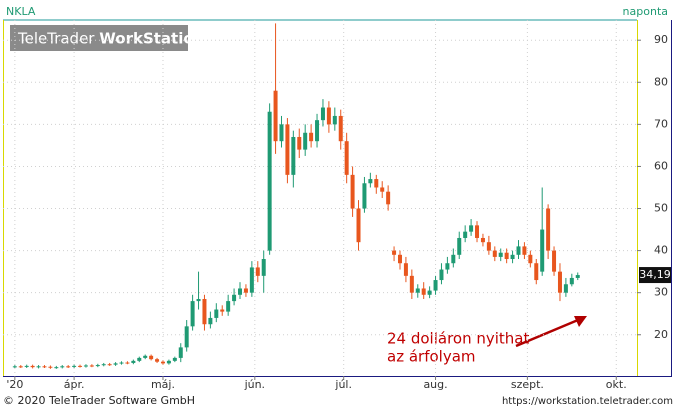 This screenshot has height=412, width=676. Describe the element at coordinates (661, 250) in the screenshot. I see `y-tick-label: 40` at that location.